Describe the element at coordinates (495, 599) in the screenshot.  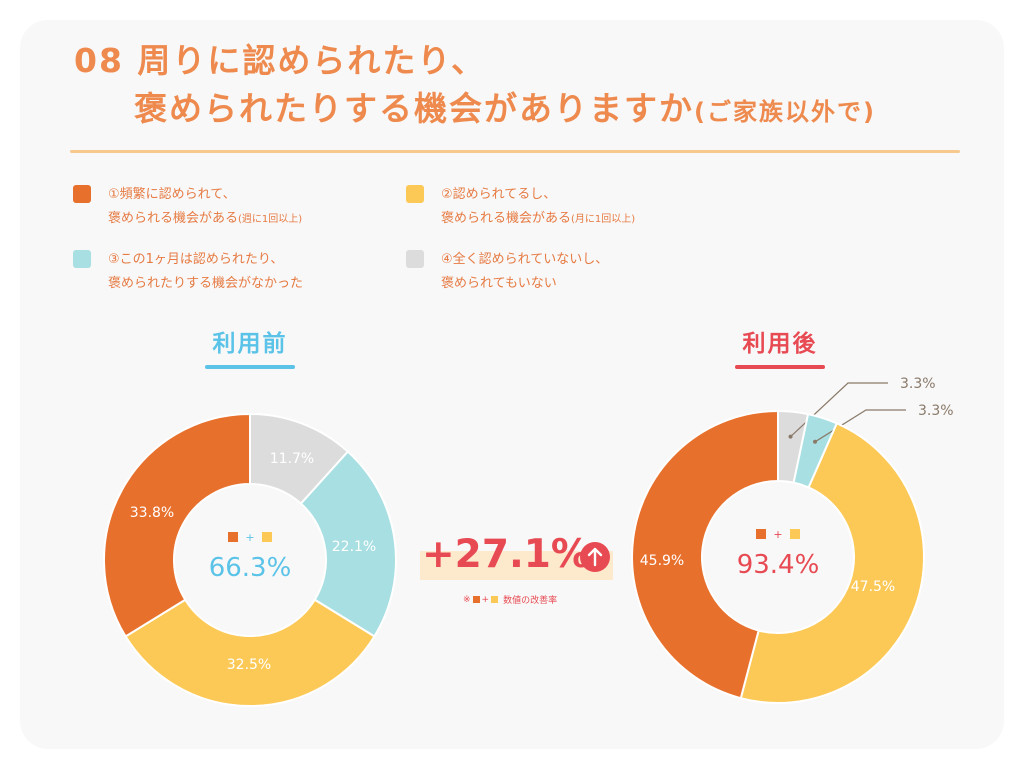
I see `note-yellow-square` at that location.